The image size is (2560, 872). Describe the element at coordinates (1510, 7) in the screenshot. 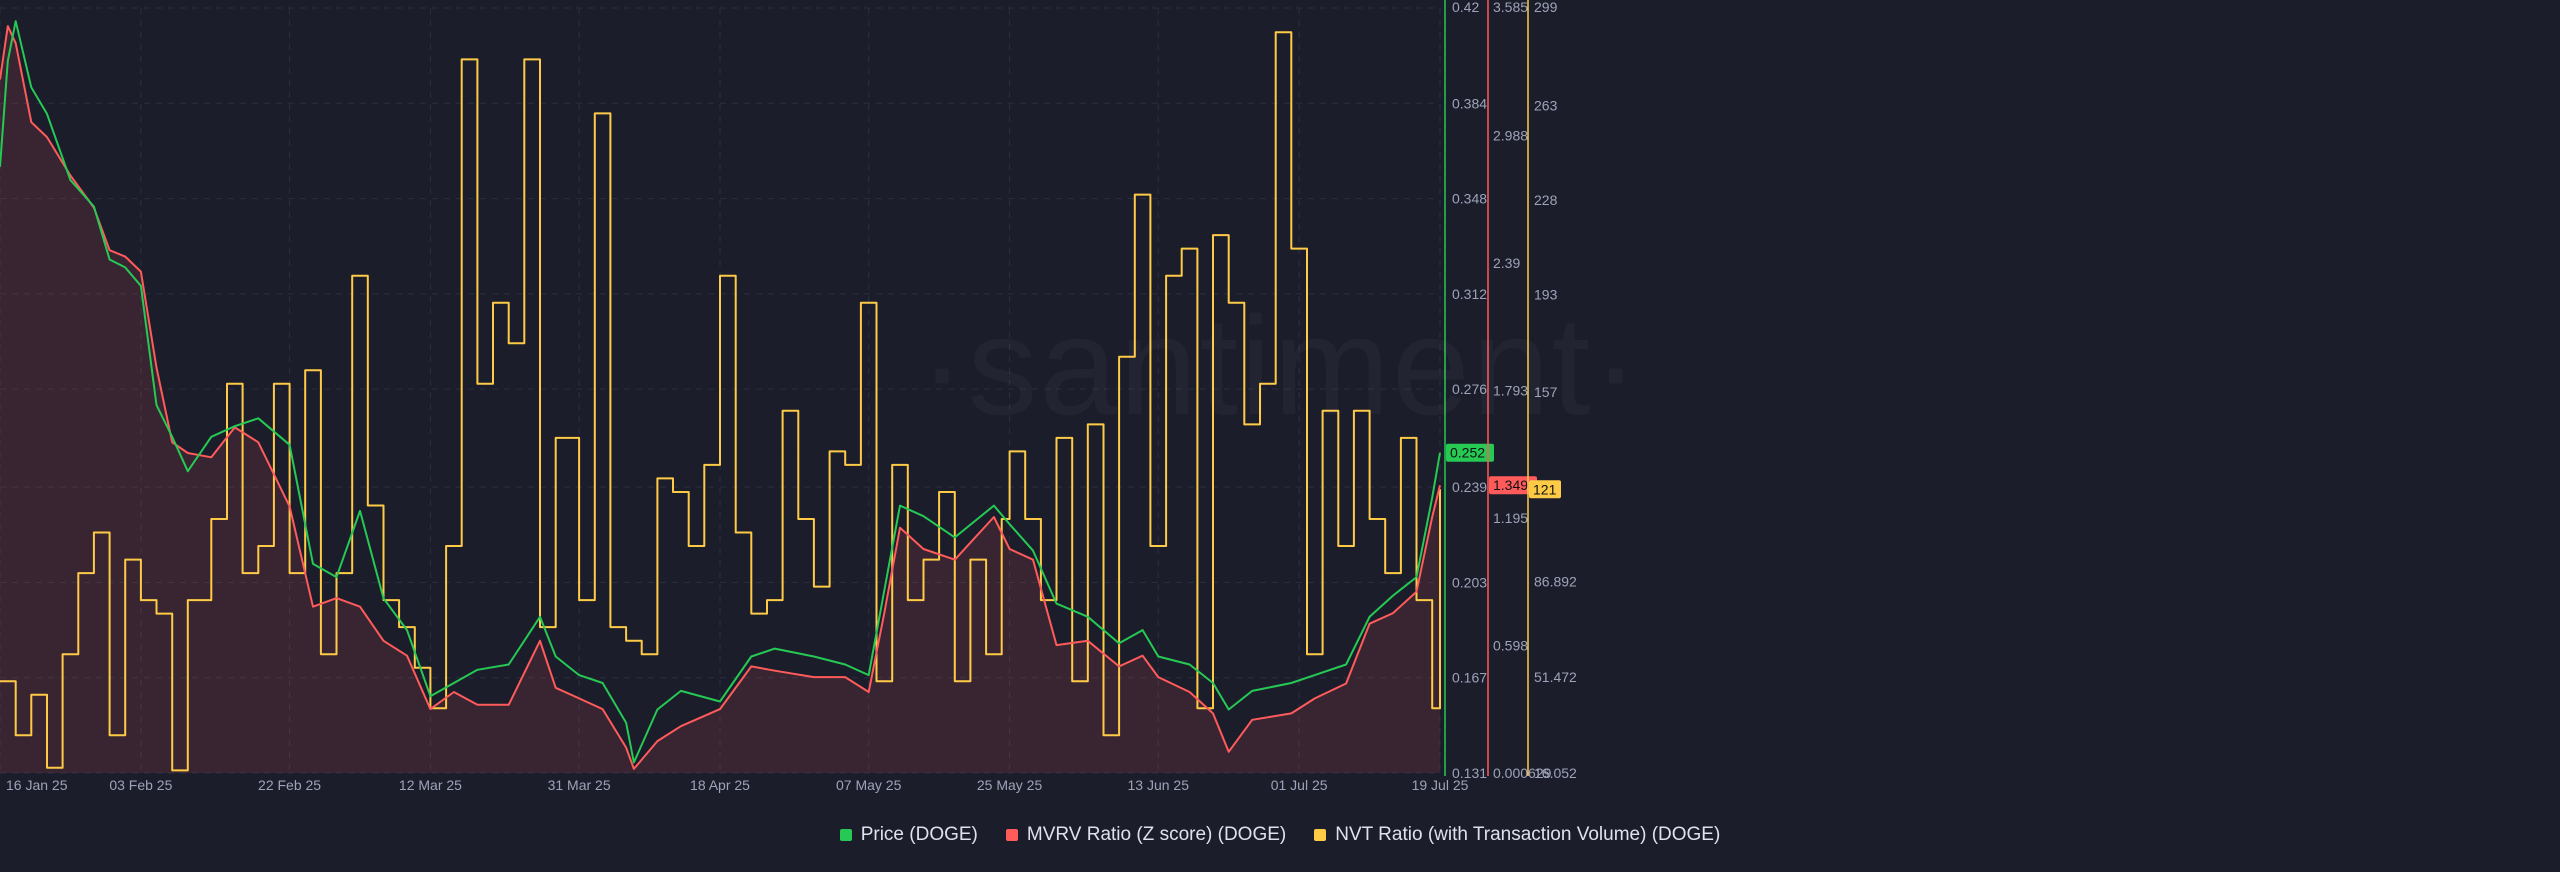

I see `mvrv-axis-tick-label: 3.585` at that location.